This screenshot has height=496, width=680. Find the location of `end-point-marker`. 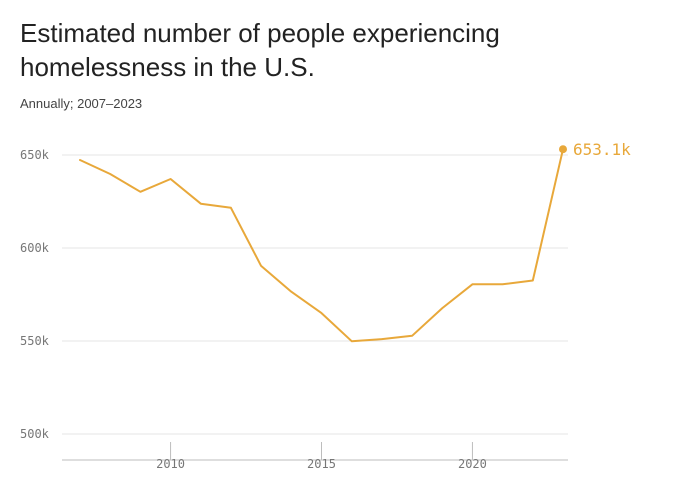

end-point-marker is located at coordinates (563, 149).